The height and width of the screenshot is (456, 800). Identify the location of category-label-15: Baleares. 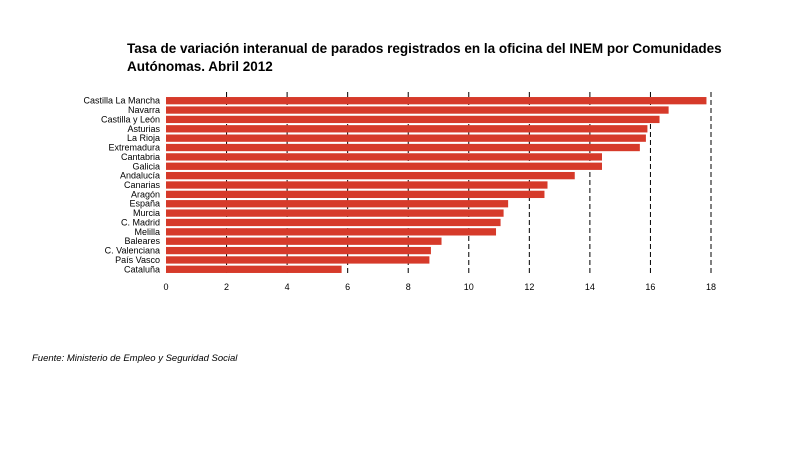
(142, 241).